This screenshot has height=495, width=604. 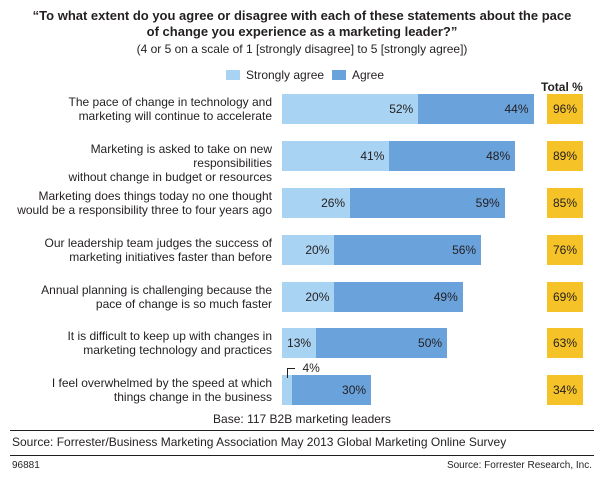 I want to click on total-value: 76%, so click(x=565, y=250).